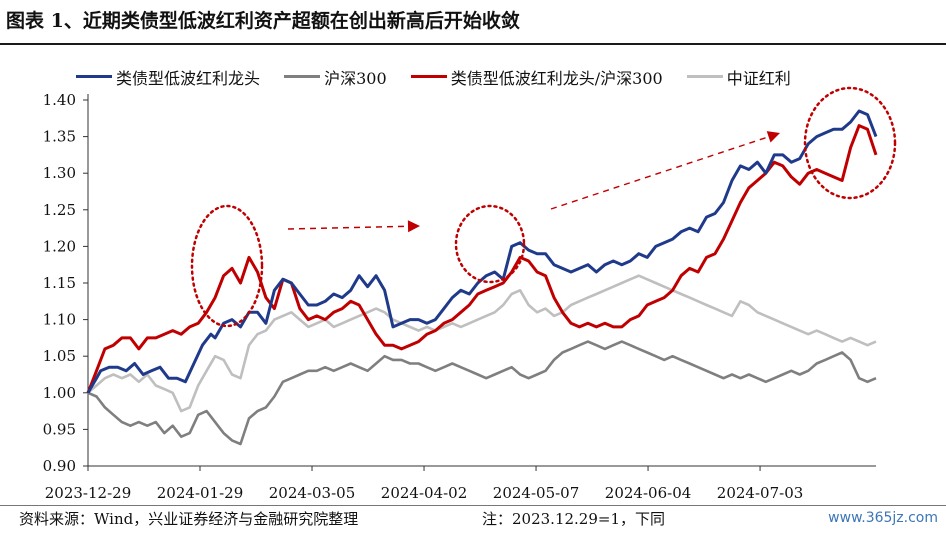 The width and height of the screenshot is (946, 535). I want to click on x-tick-label: 2024-03-05, so click(312, 493).